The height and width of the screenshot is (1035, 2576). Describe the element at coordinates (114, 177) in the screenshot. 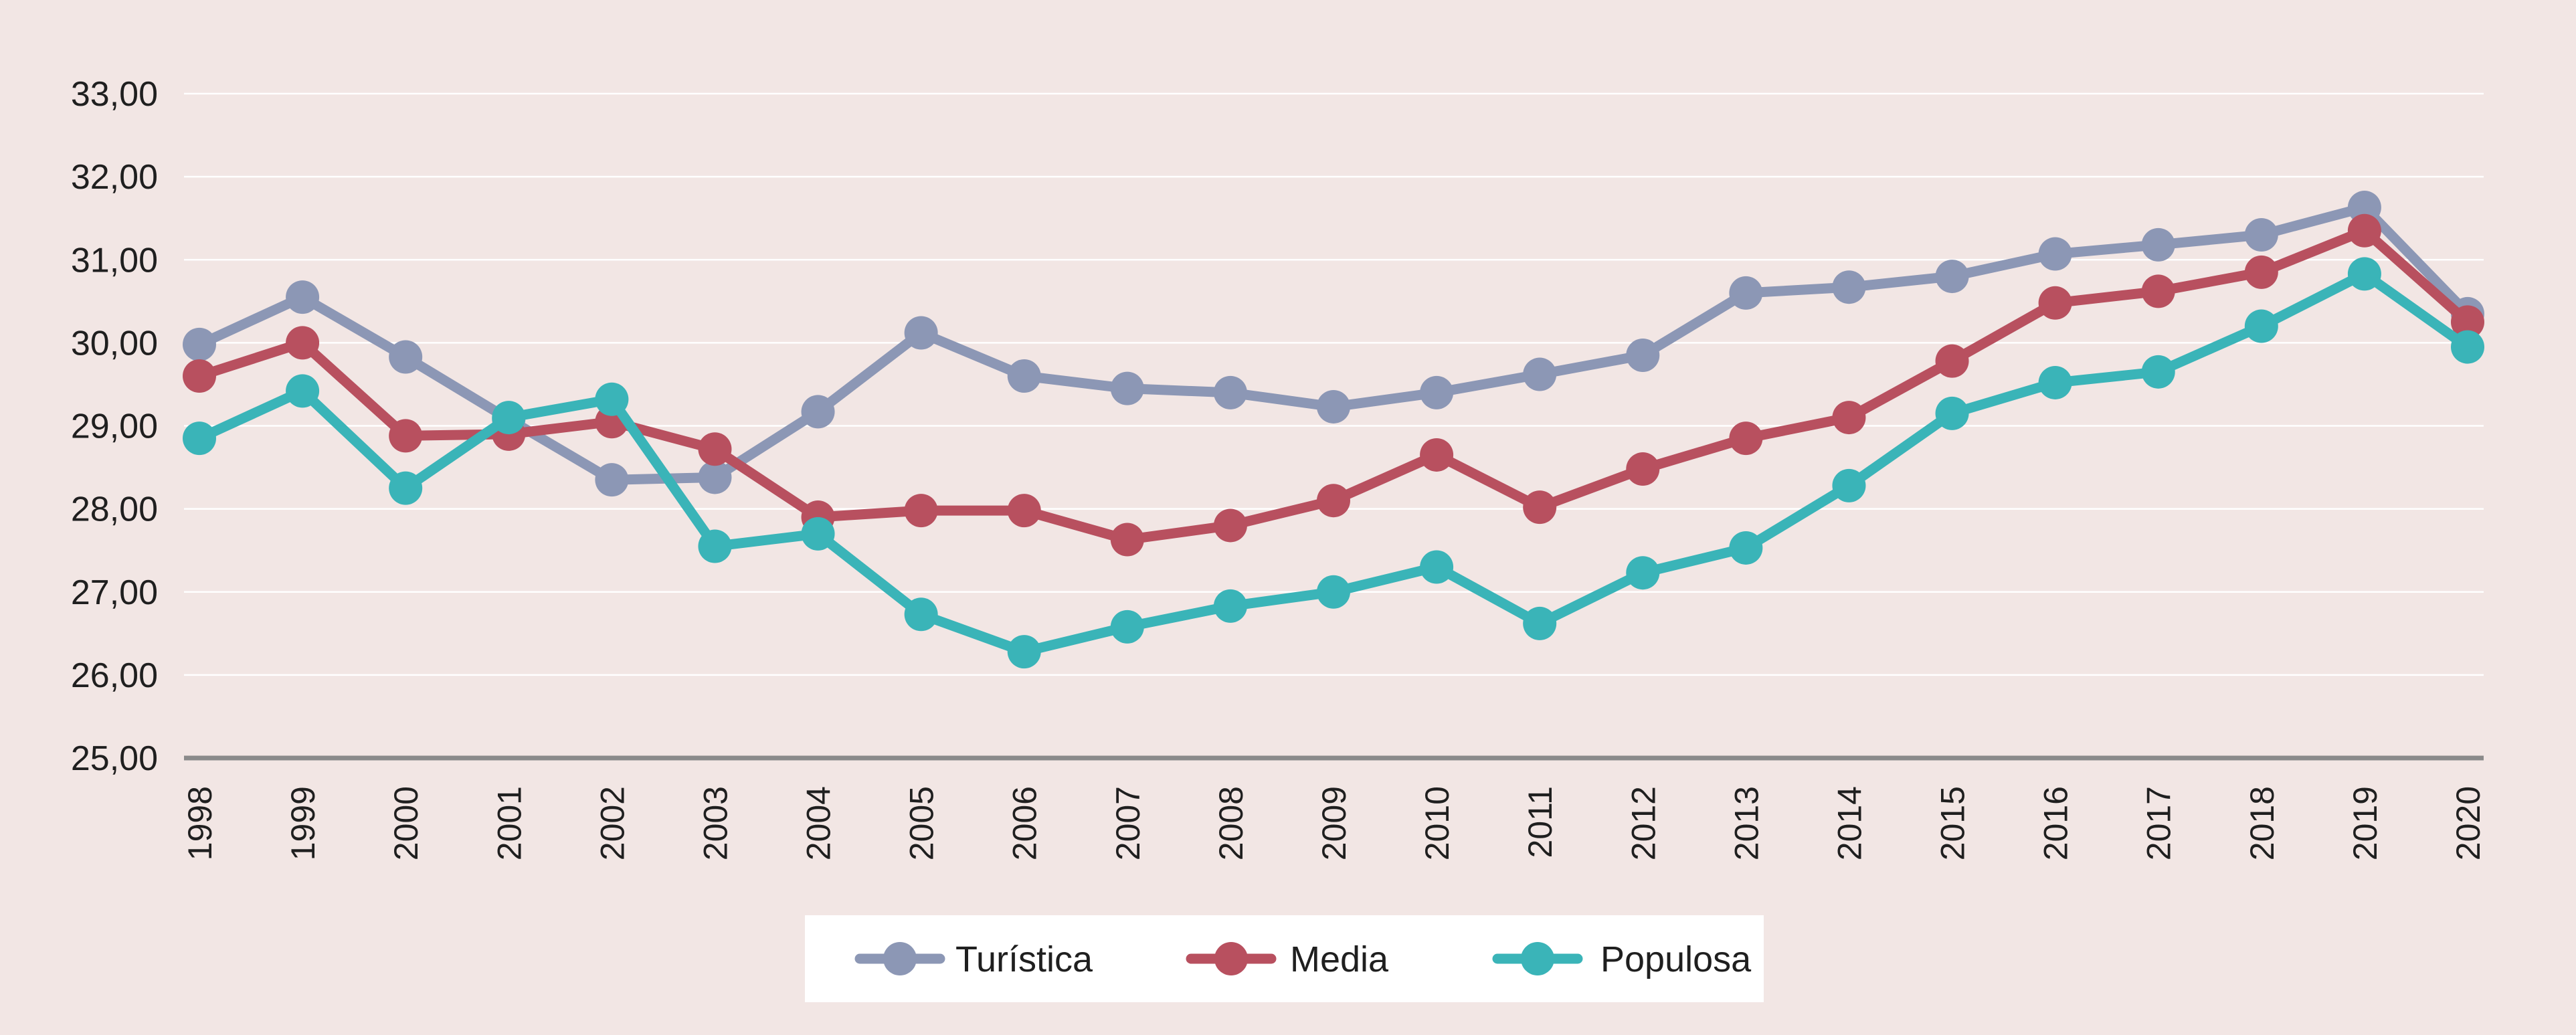

I see `y-tick-label: 32,00` at that location.